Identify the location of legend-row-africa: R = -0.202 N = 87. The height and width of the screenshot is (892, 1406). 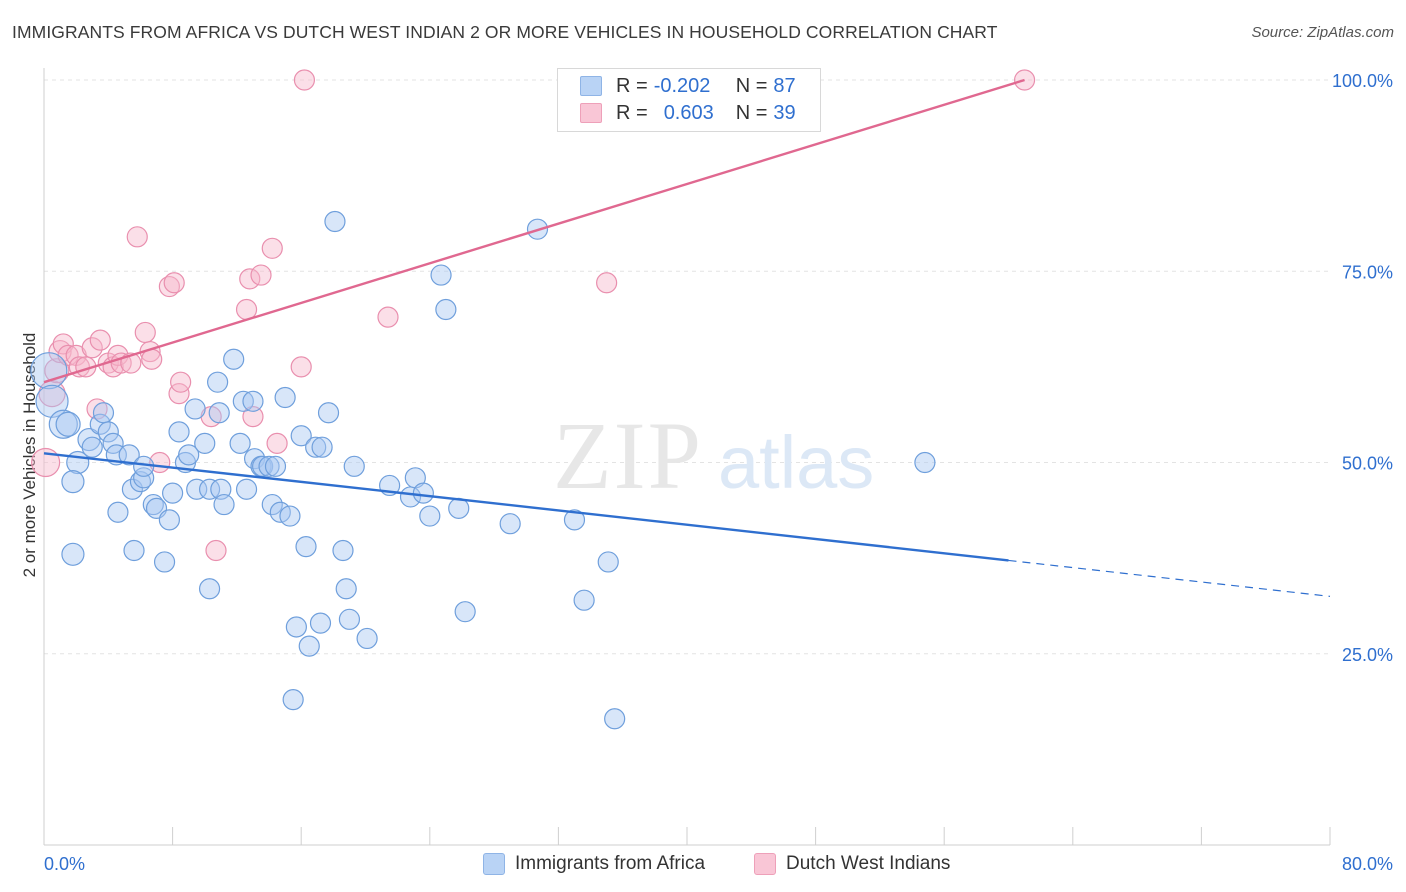
(688, 86).